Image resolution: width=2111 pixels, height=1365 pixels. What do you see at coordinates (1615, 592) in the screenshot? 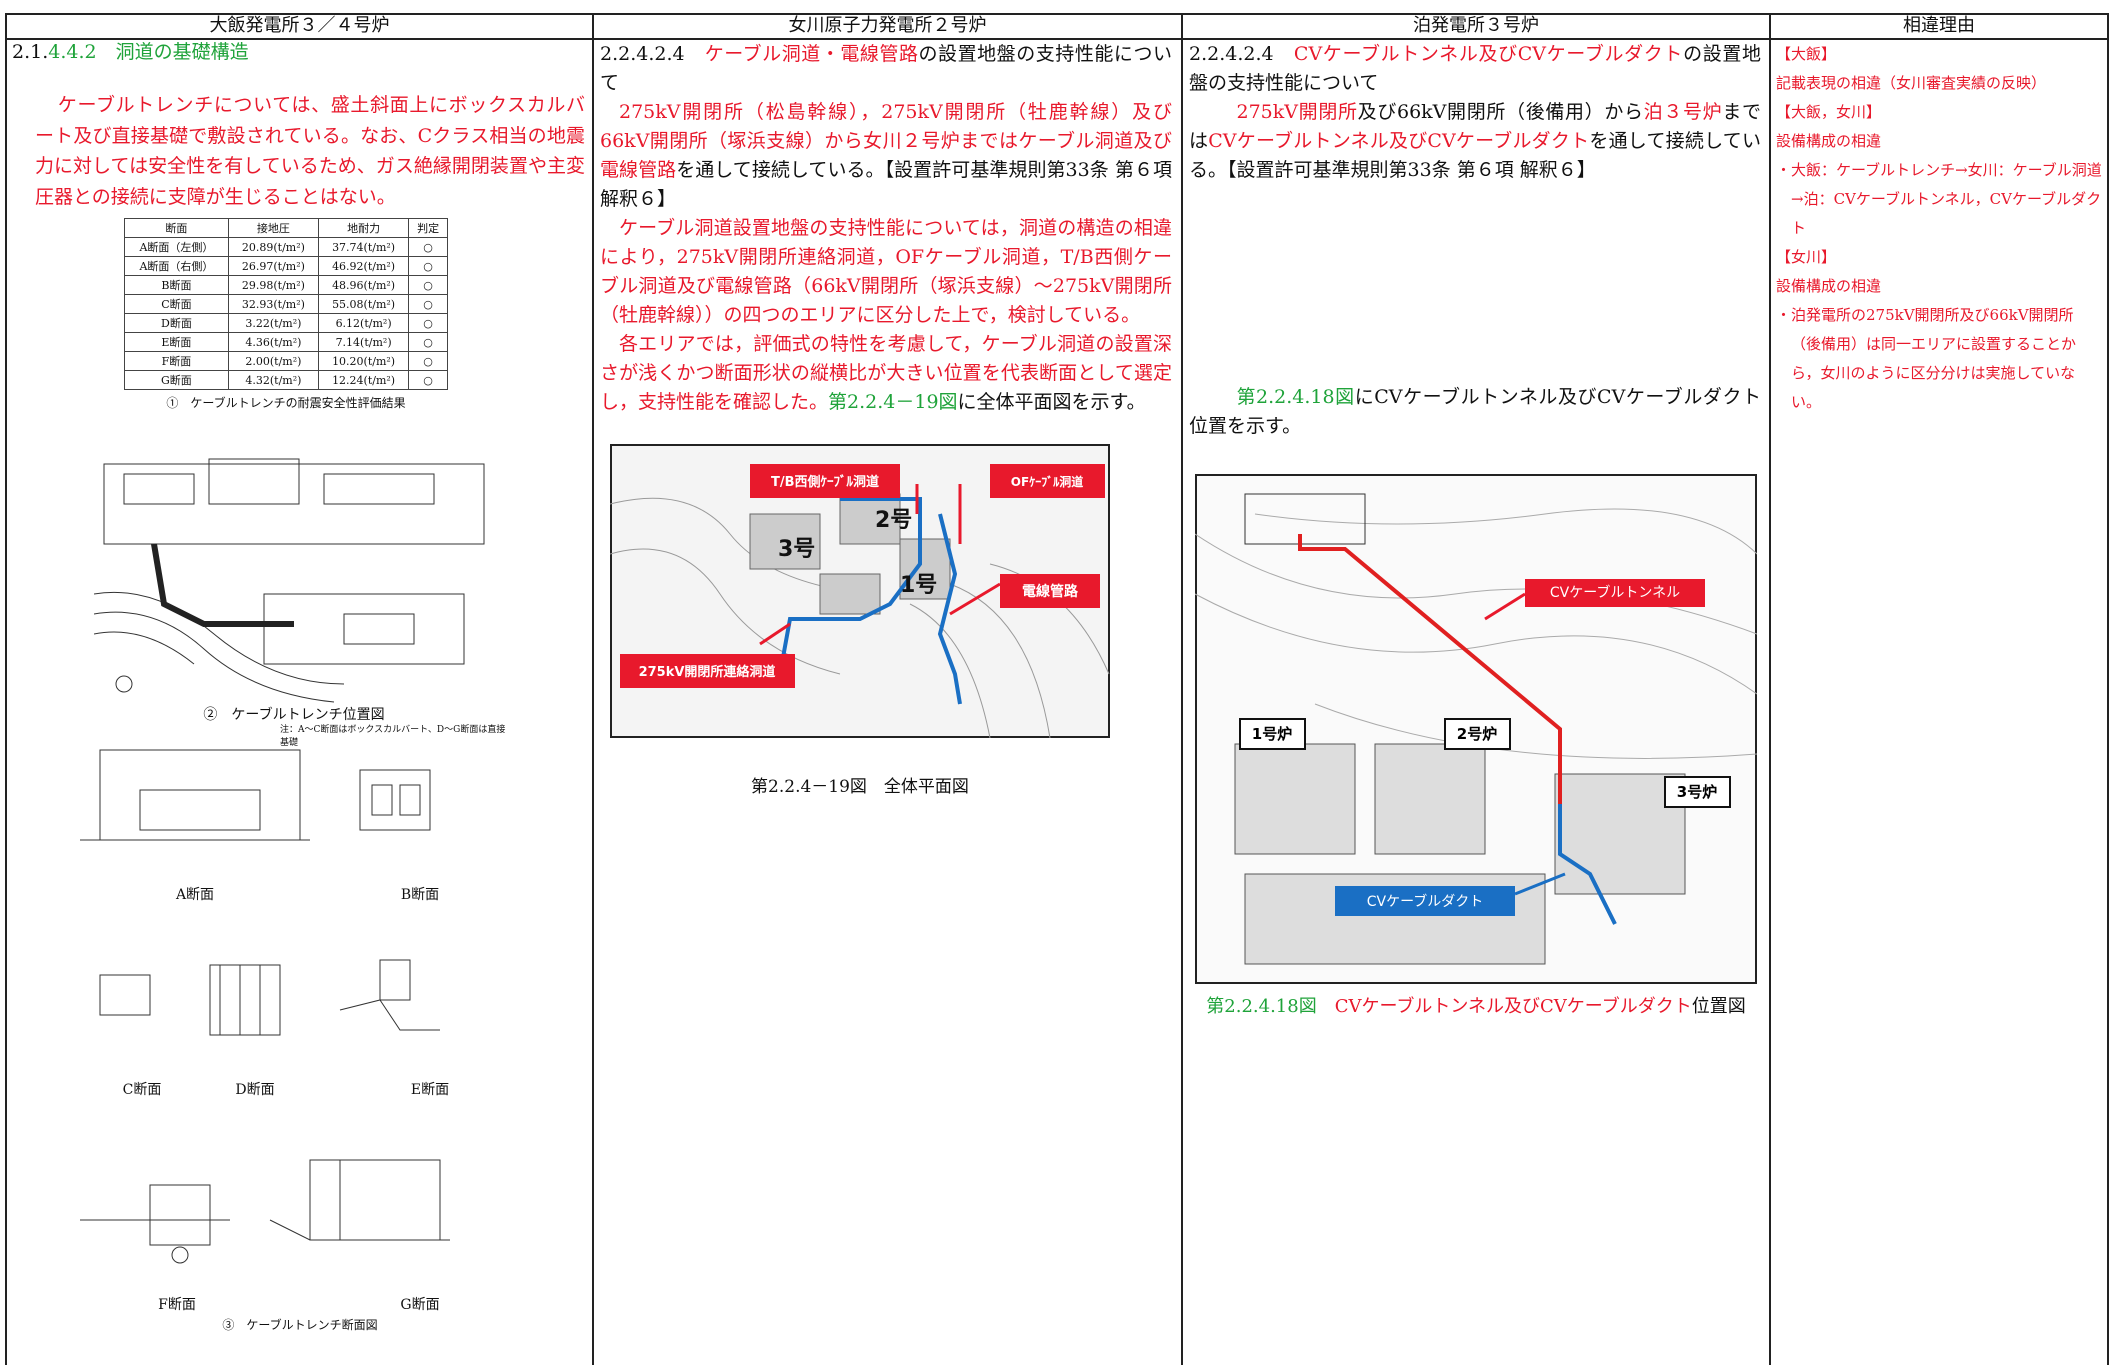
I see `map-label: CVケーブルトンネル` at bounding box center [1615, 592].